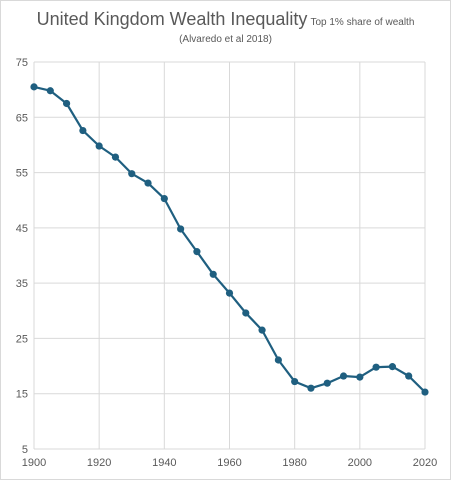 The width and height of the screenshot is (451, 480). What do you see at coordinates (425, 463) in the screenshot?
I see `x-tick-label: 2020` at bounding box center [425, 463].